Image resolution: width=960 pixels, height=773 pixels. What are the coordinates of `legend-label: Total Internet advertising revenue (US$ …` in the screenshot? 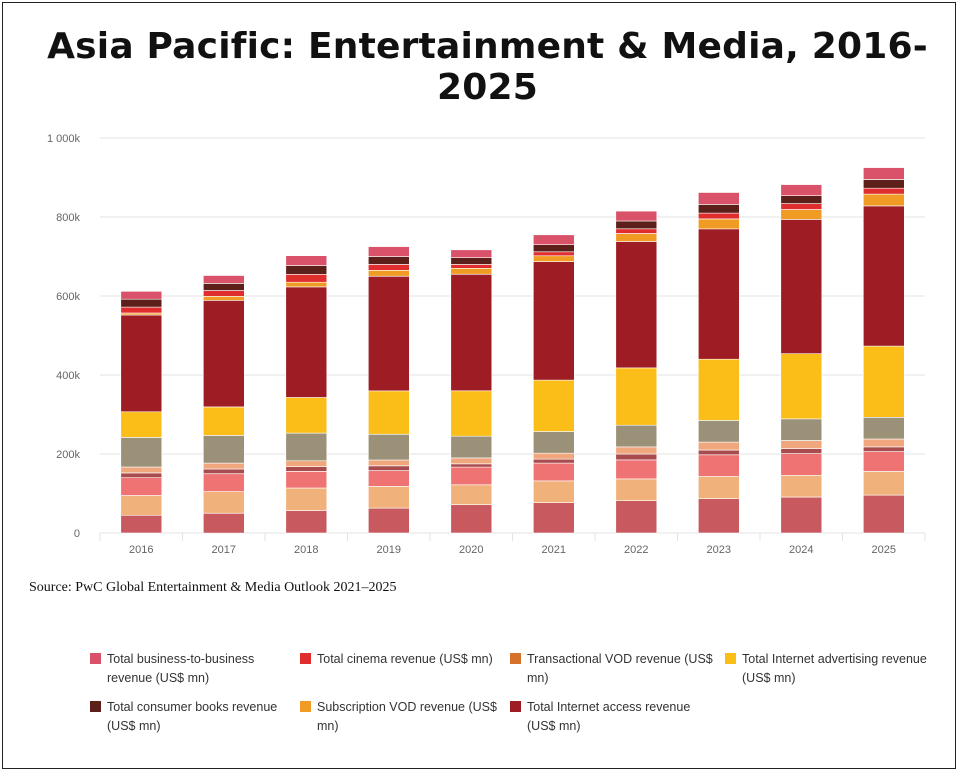 It's located at (834, 668).